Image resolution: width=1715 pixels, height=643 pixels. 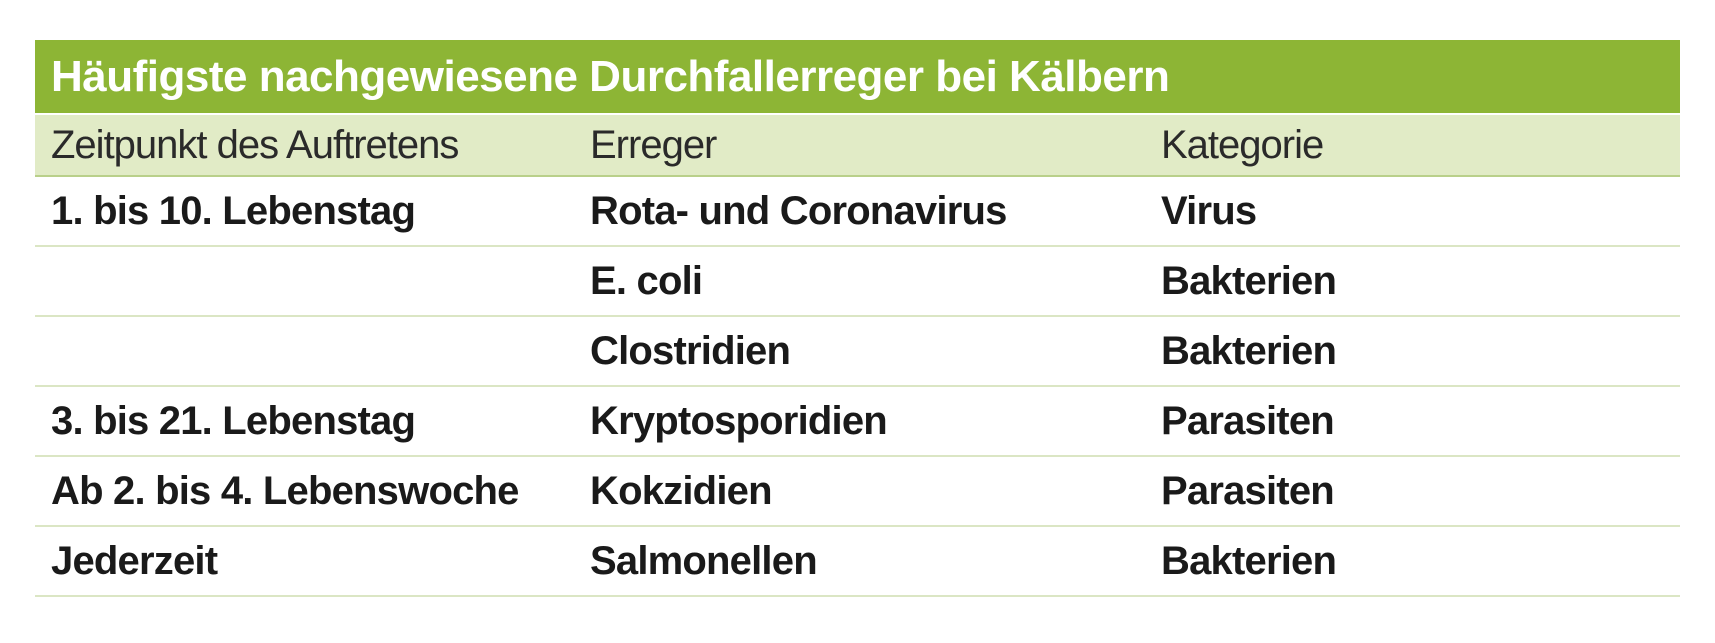 I want to click on cell-zeitpunkt: 3. bis 21. Lebenstag, so click(x=233, y=420).